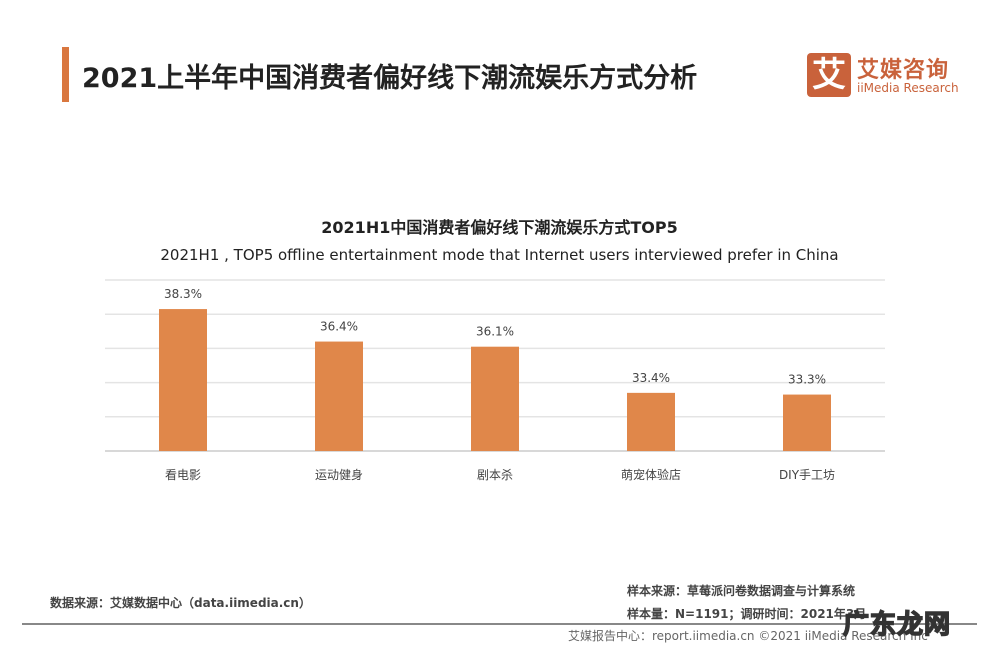 The width and height of the screenshot is (999, 652). What do you see at coordinates (499, 624) in the screenshot?
I see `footer-divider` at bounding box center [499, 624].